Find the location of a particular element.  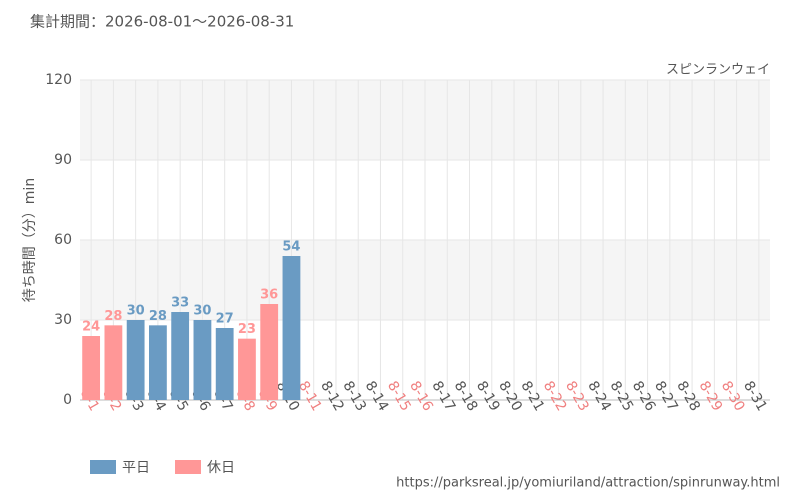

y-tick-label: 120 is located at coordinates (58, 80).